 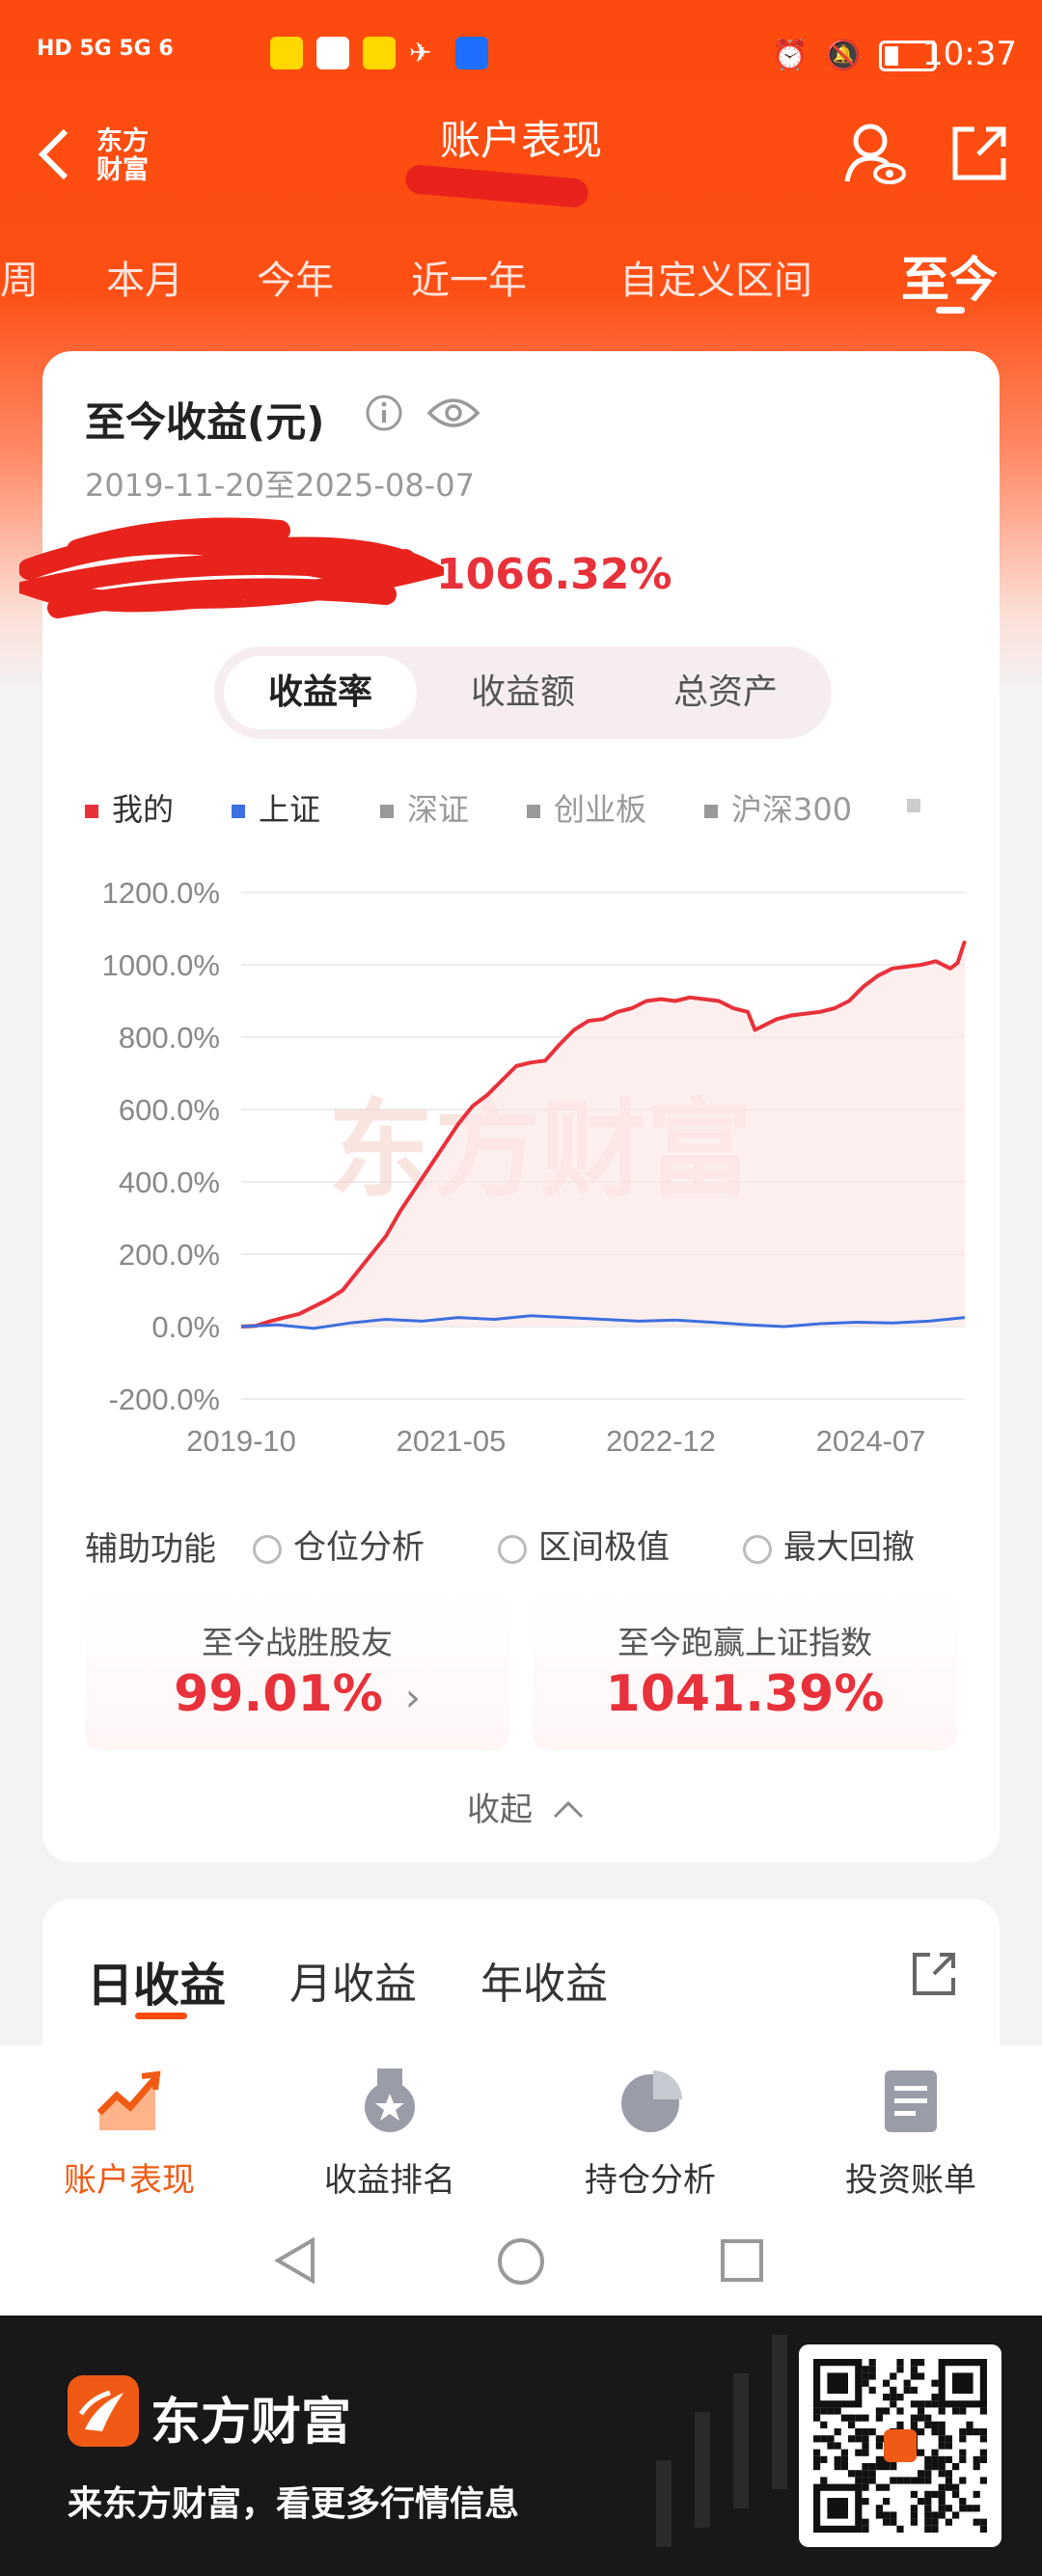 I want to click on trend-chart-icon, so click(x=128, y=2100).